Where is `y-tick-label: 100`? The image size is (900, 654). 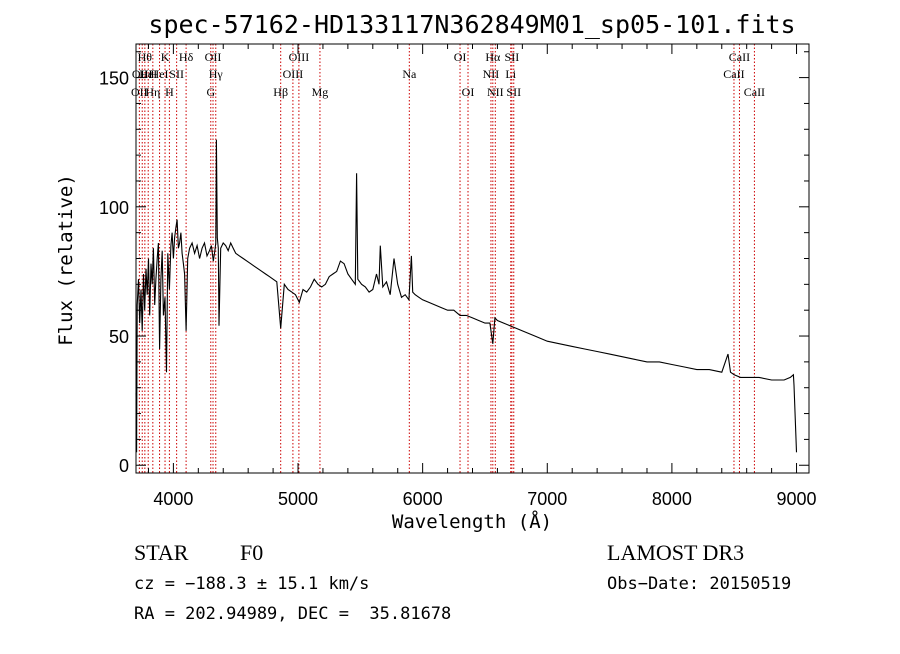 y-tick-label: 100 is located at coordinates (114, 208).